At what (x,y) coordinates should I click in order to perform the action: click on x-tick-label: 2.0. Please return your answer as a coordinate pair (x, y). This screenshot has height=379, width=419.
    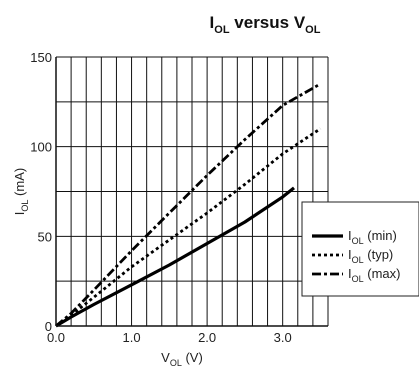
    Looking at the image, I should click on (207, 337).